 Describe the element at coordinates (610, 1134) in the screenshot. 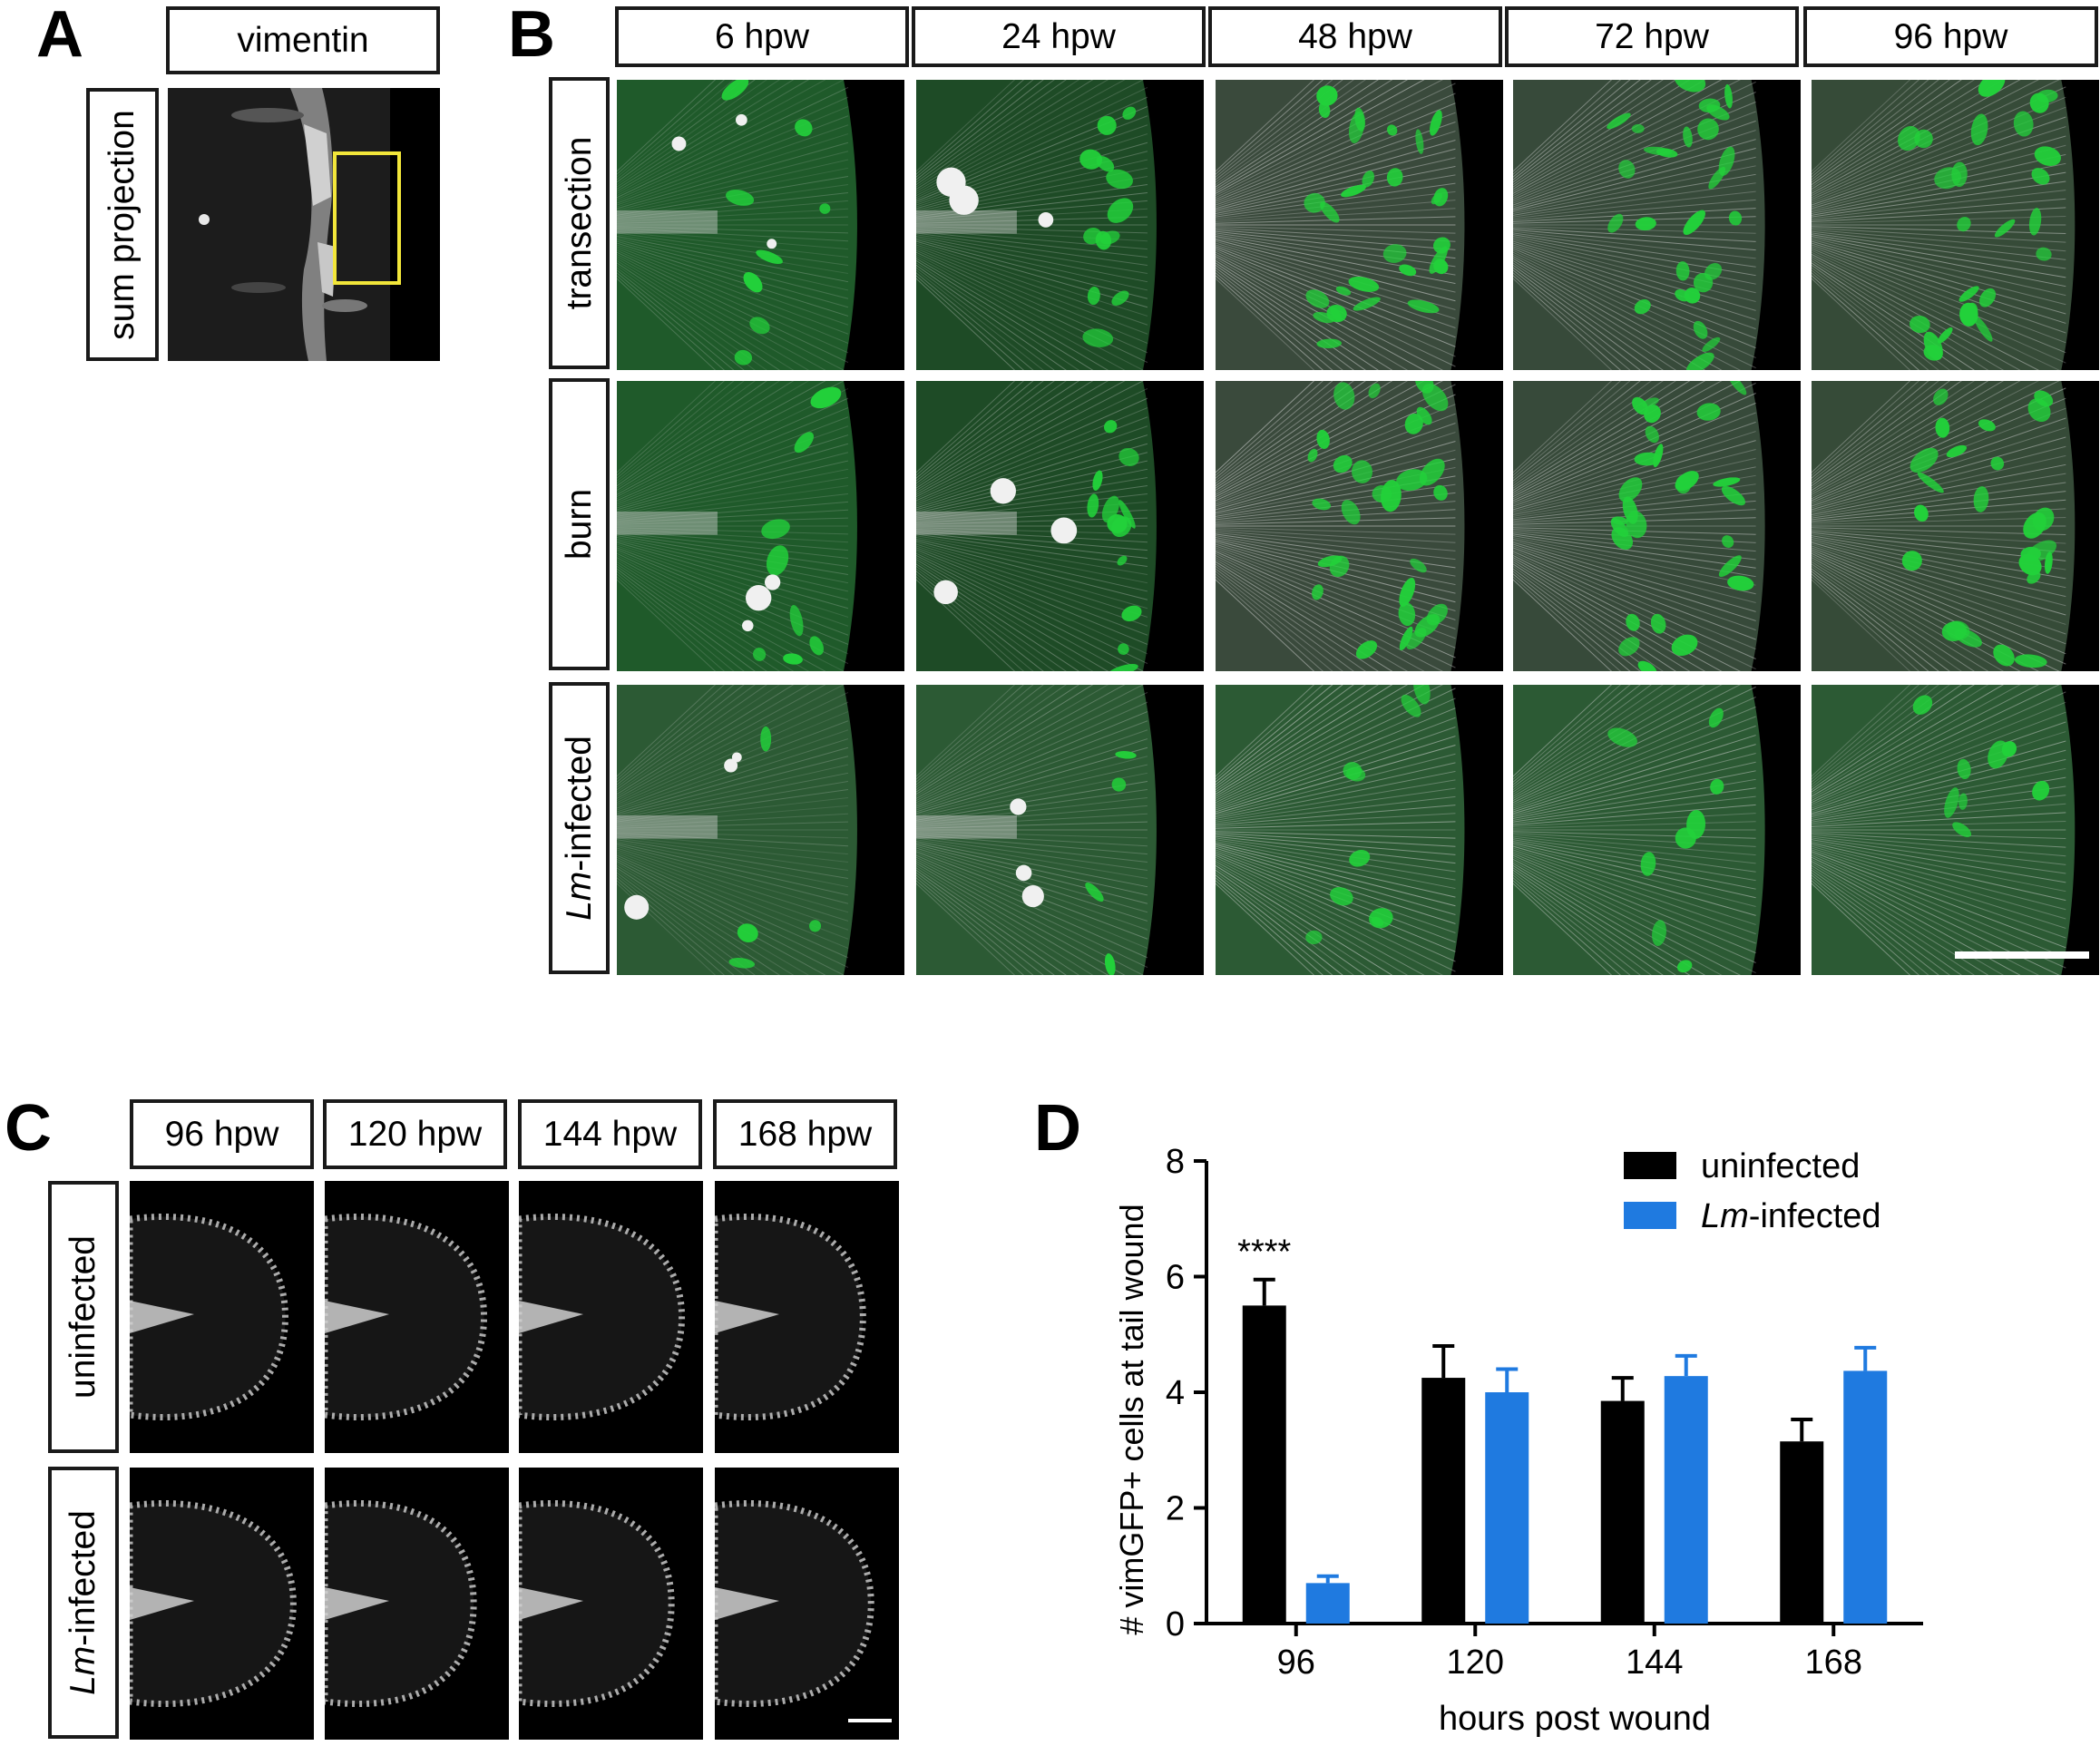

I see `panel-c-col-header: 144 hpw` at that location.